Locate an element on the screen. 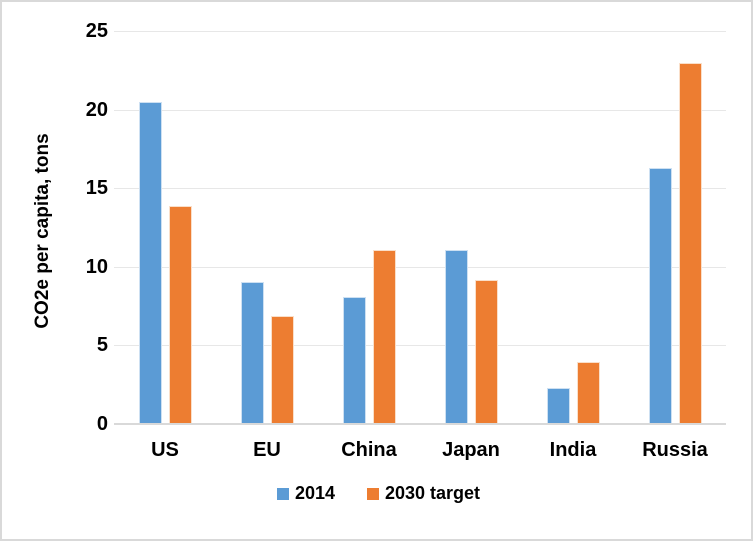  x-category-label-India: India is located at coordinates (573, 450).